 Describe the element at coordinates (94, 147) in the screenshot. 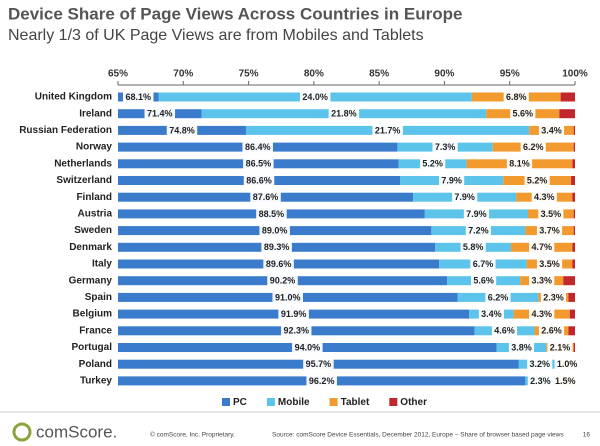

I see `y-tick-label: Norway` at that location.